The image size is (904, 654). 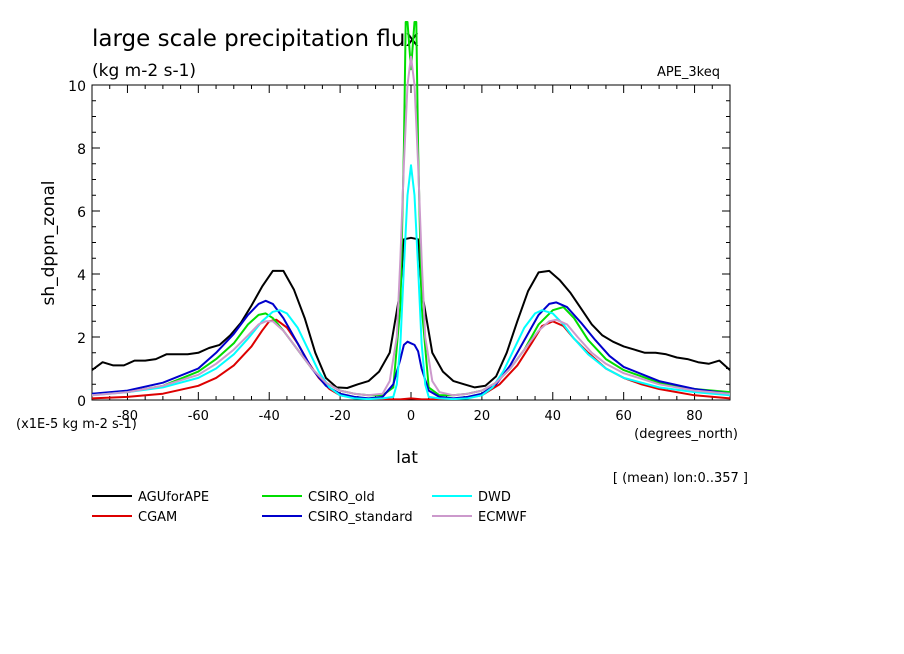 What do you see at coordinates (482, 416) in the screenshot?
I see `x-tick-label: 20` at bounding box center [482, 416].